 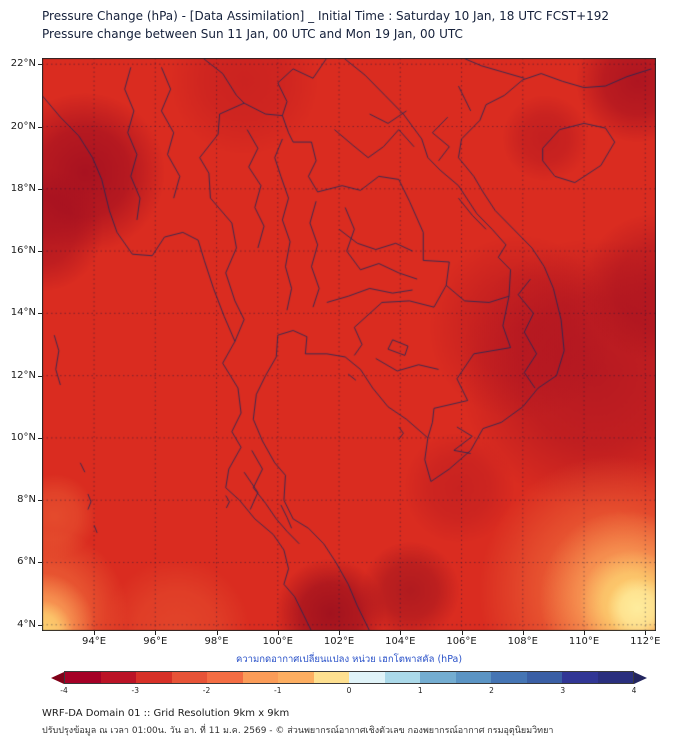 I want to click on x-axis-label: 98°E, so click(x=216, y=641).